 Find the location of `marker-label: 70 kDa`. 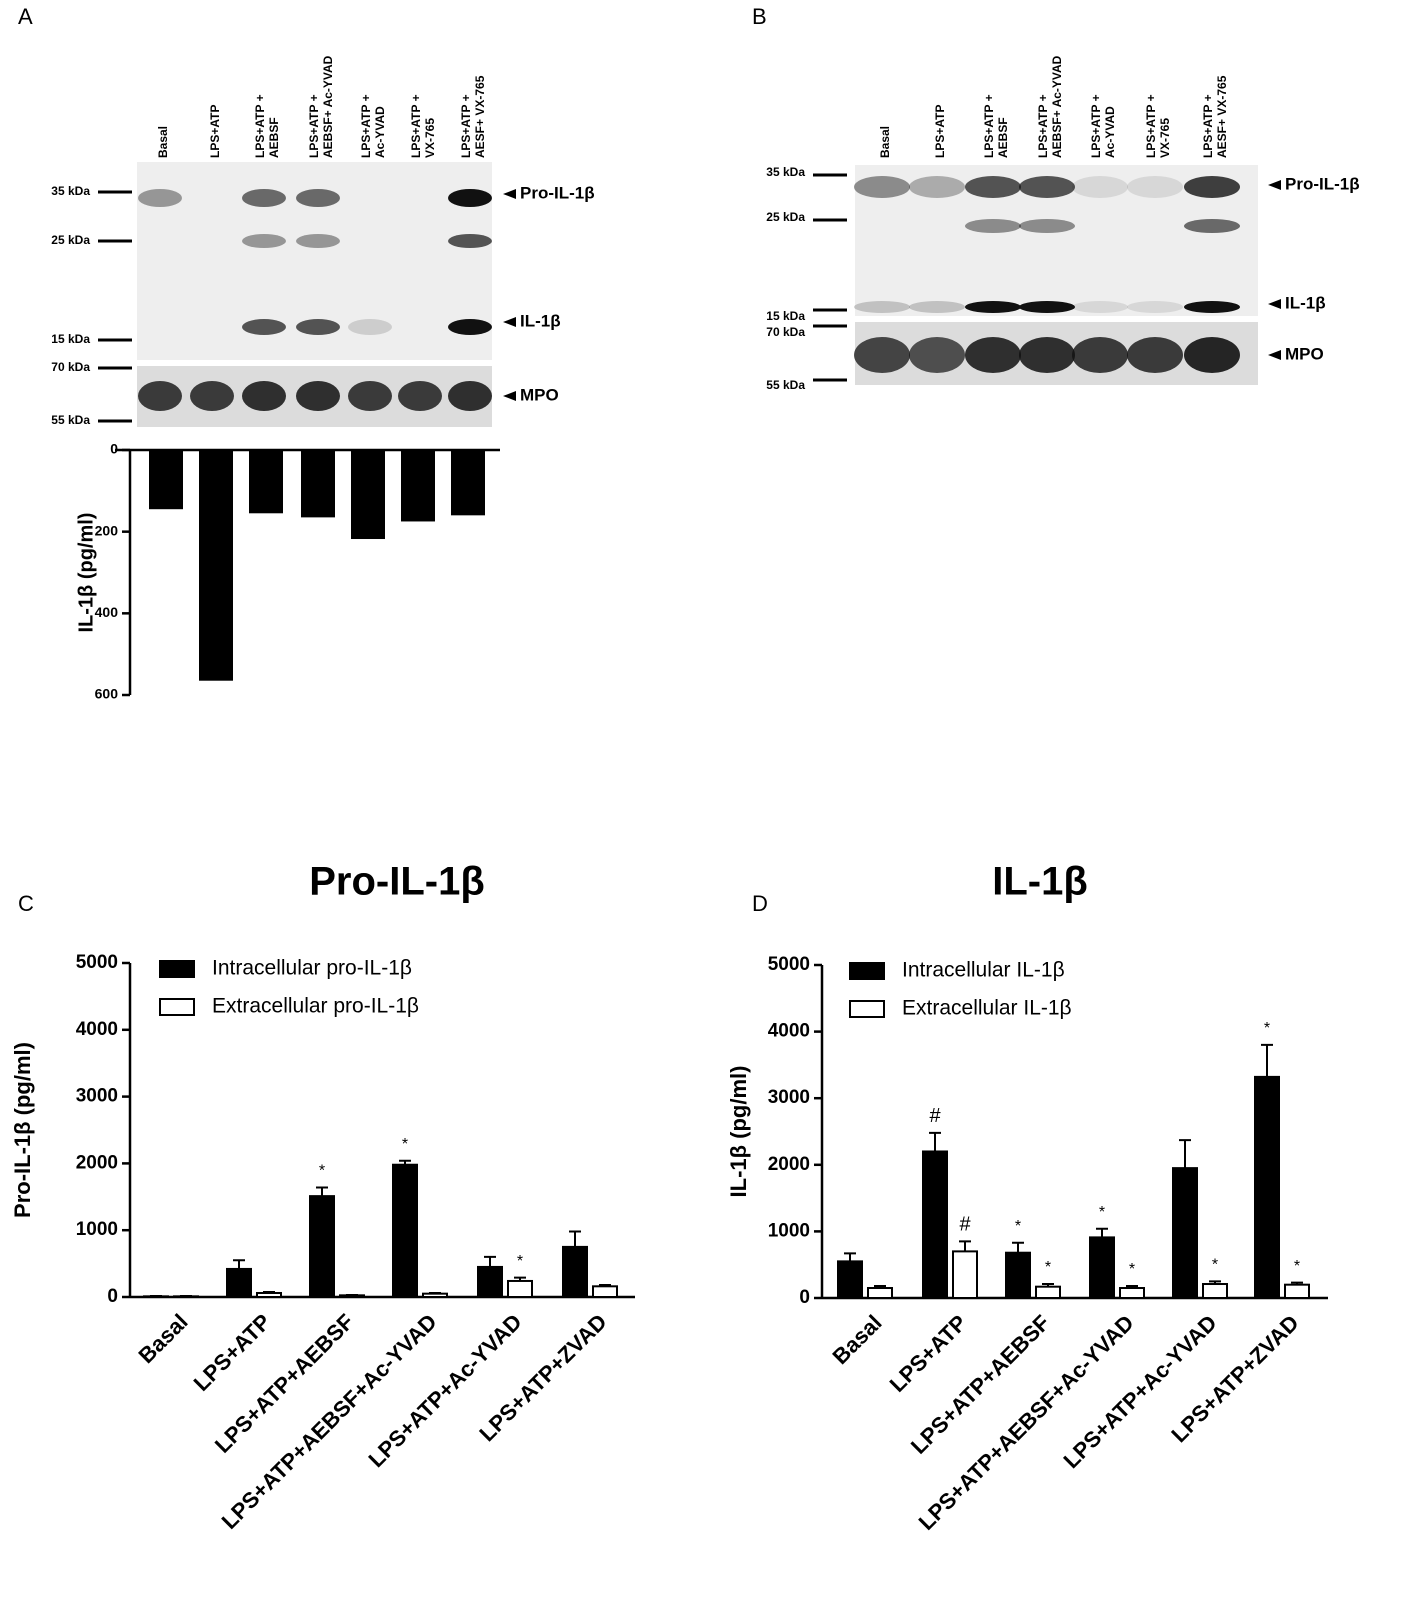

marker-label: 70 kDa is located at coordinates (785, 332).